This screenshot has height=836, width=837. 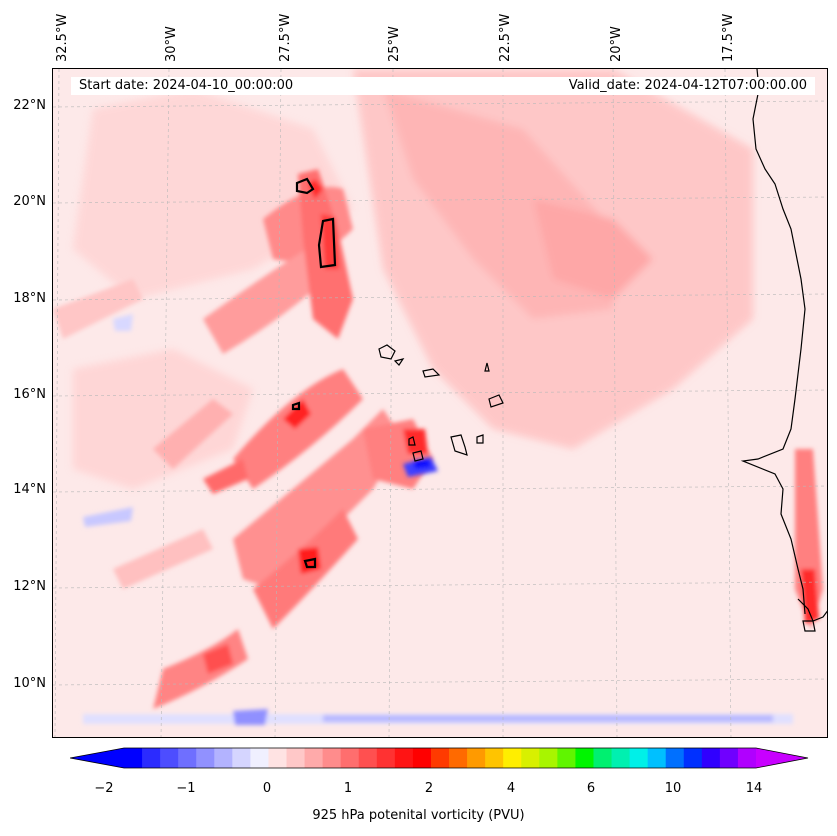 I want to click on lat-label-12n: 12°N, so click(x=29, y=586).